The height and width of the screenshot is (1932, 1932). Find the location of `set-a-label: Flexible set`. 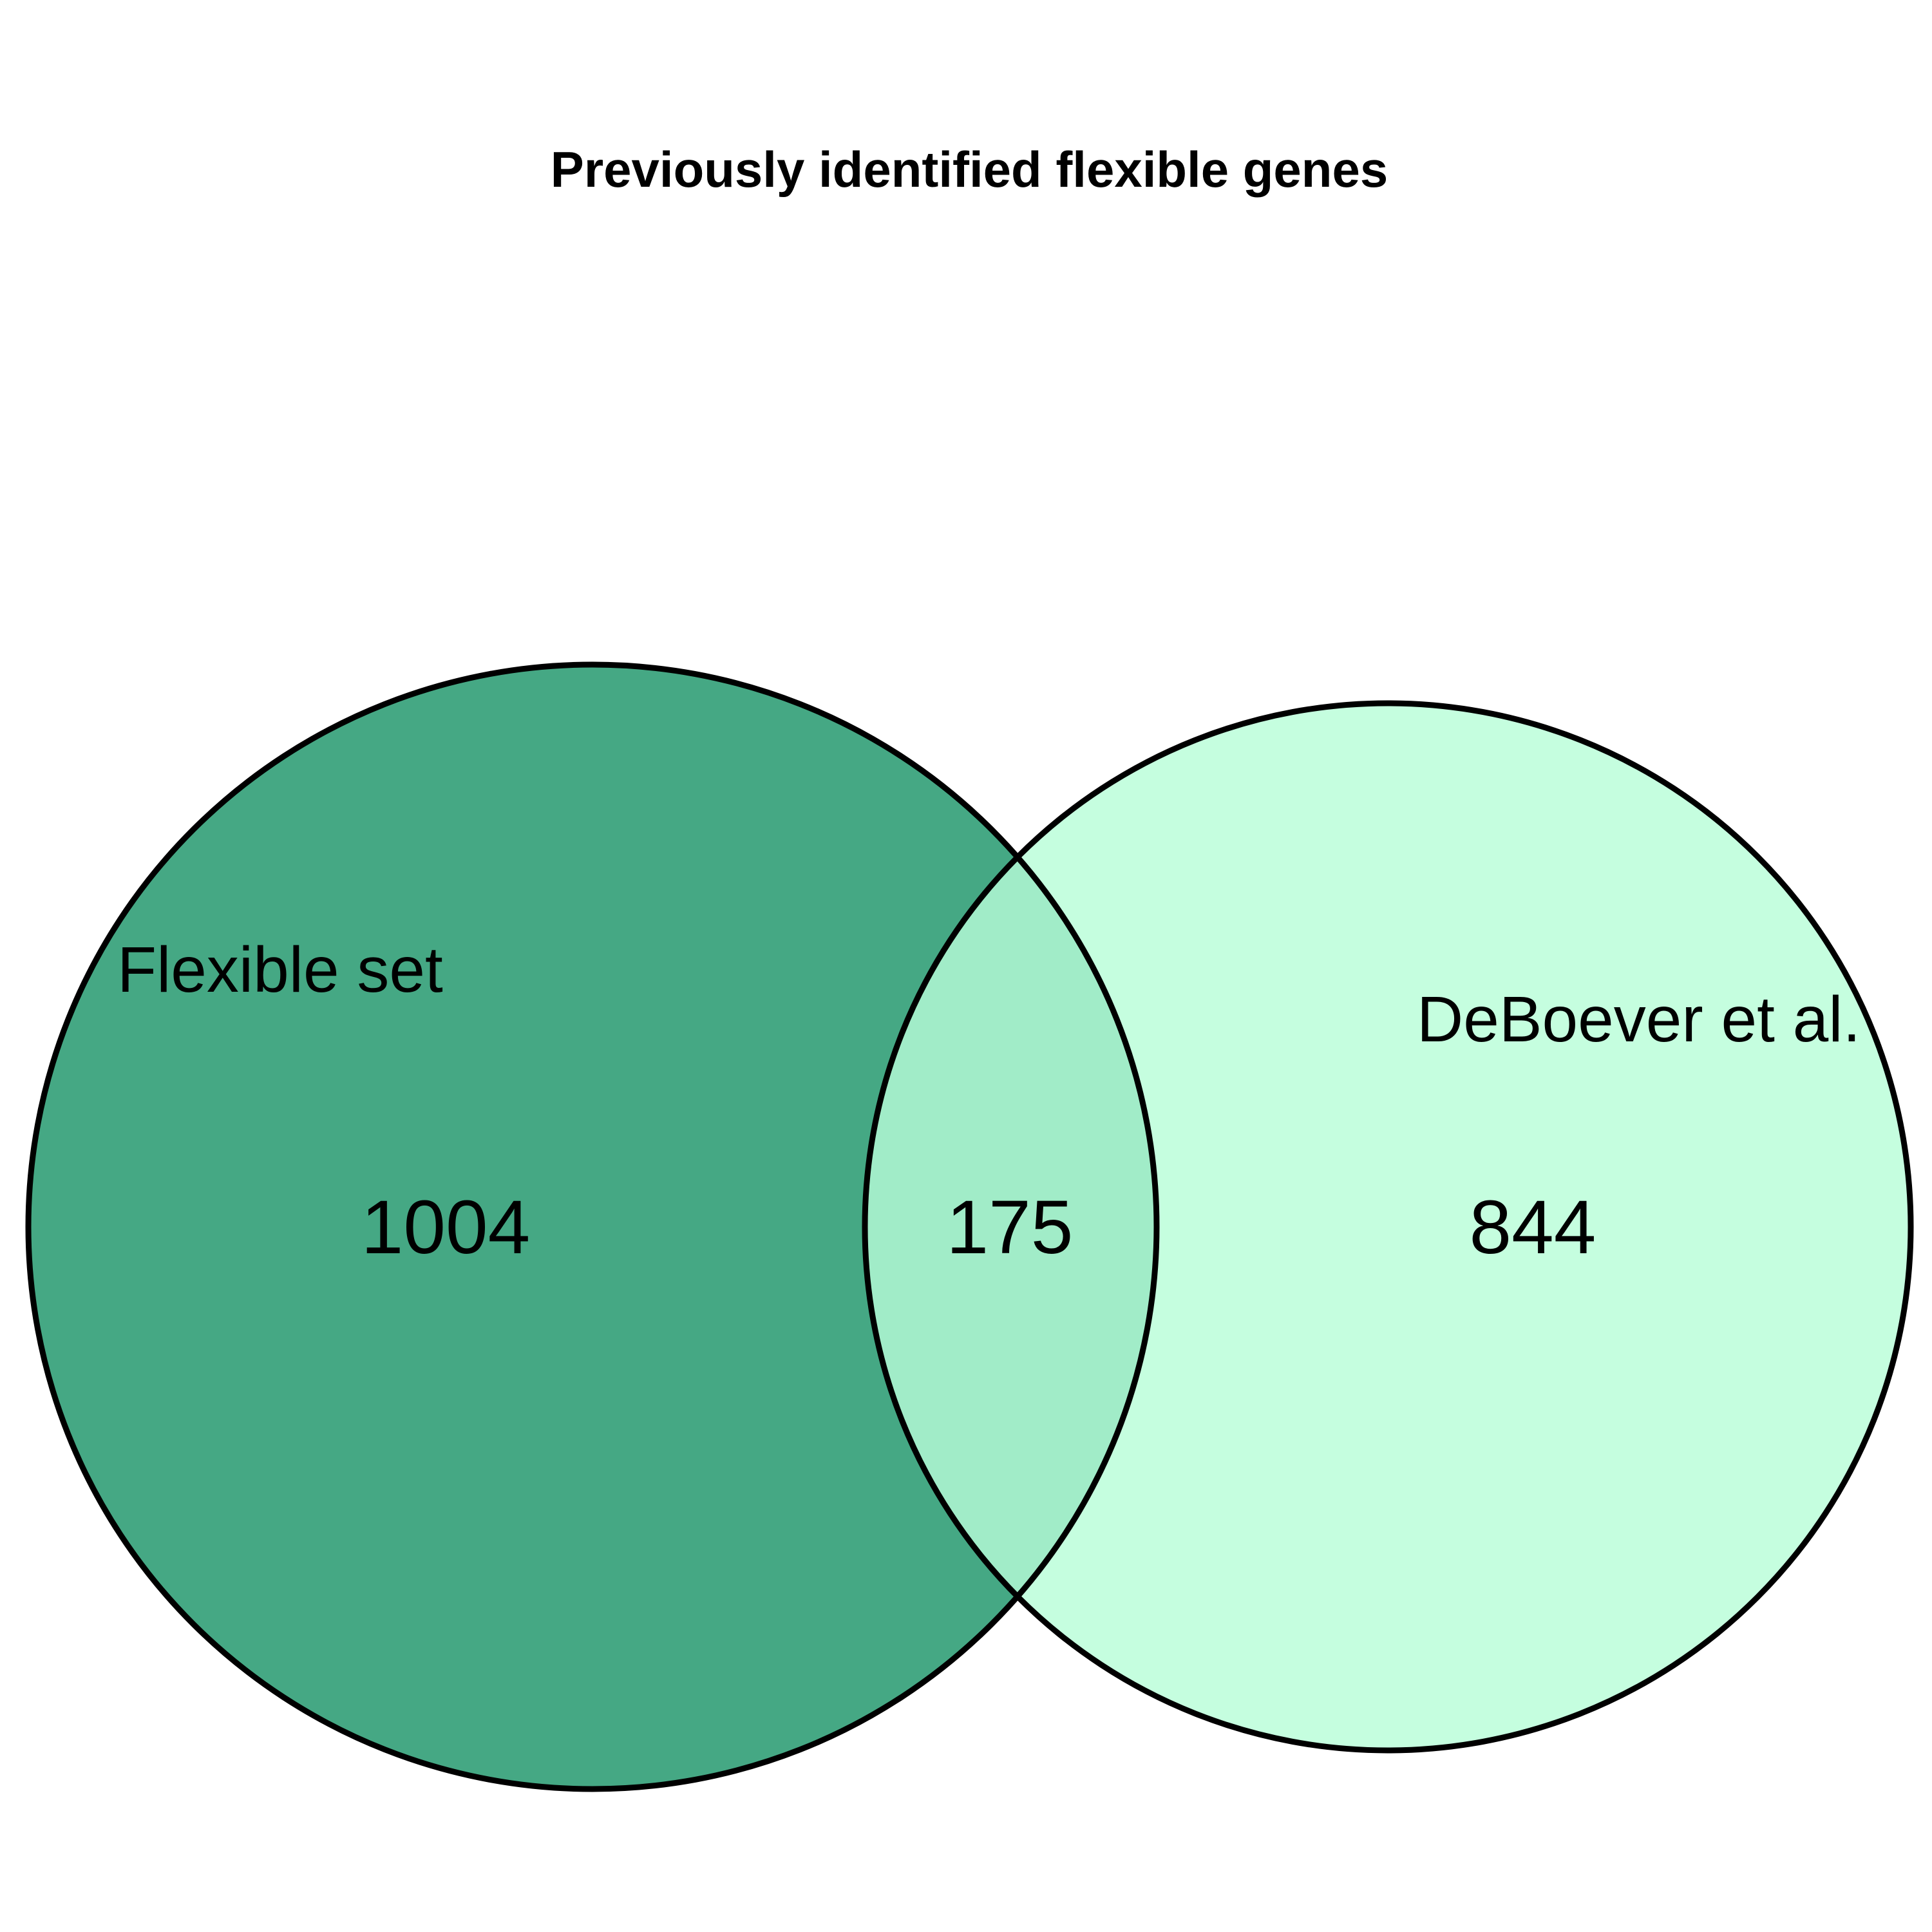

set-a-label: Flexible set is located at coordinates (280, 970).